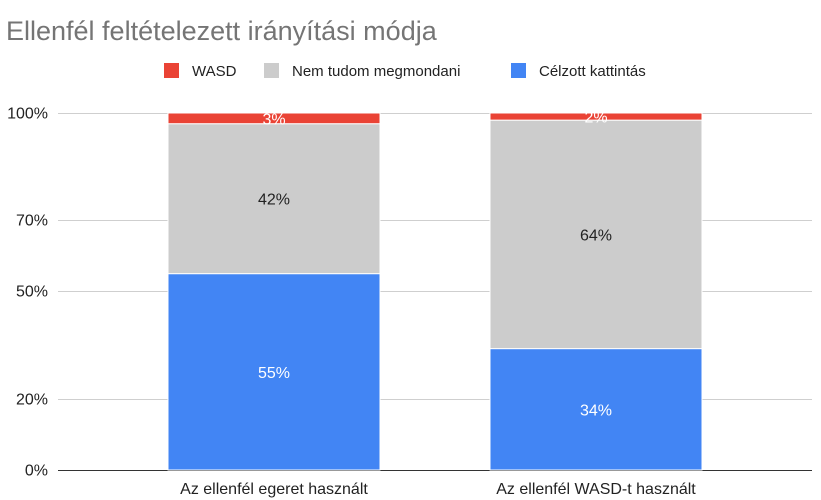 The width and height of the screenshot is (821, 500). I want to click on y-tick-label: 70%, so click(32, 221).